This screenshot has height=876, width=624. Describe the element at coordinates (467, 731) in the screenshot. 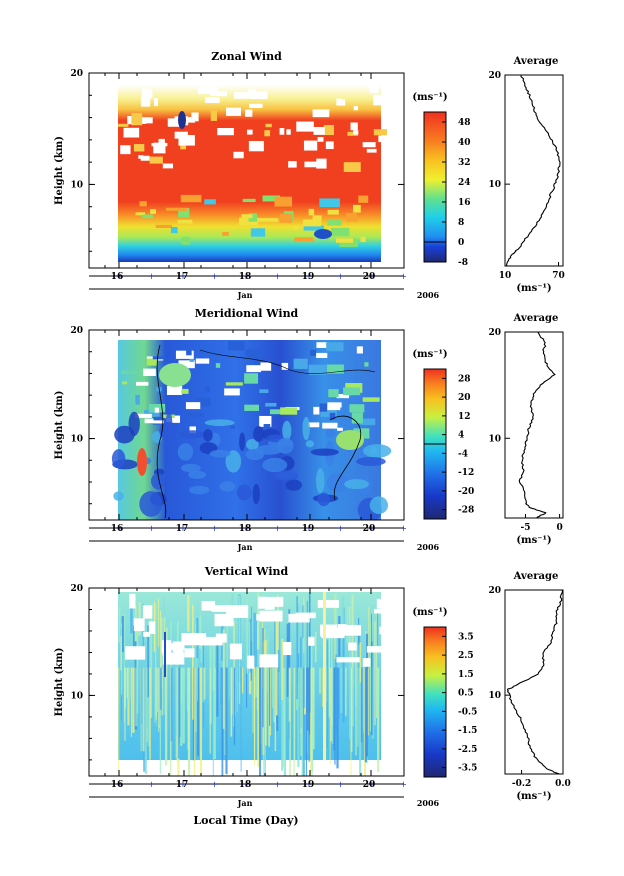

I see `colorbar-tick-label: -1.5` at that location.